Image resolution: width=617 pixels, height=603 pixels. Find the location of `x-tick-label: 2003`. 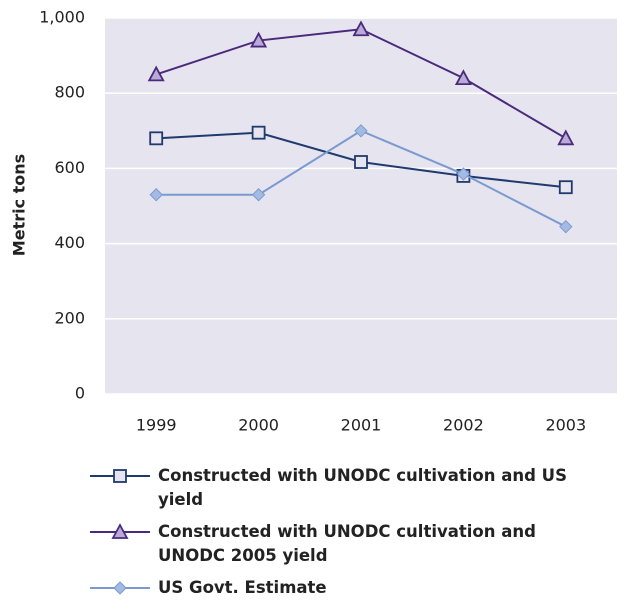

x-tick-label: 2003 is located at coordinates (565, 425).